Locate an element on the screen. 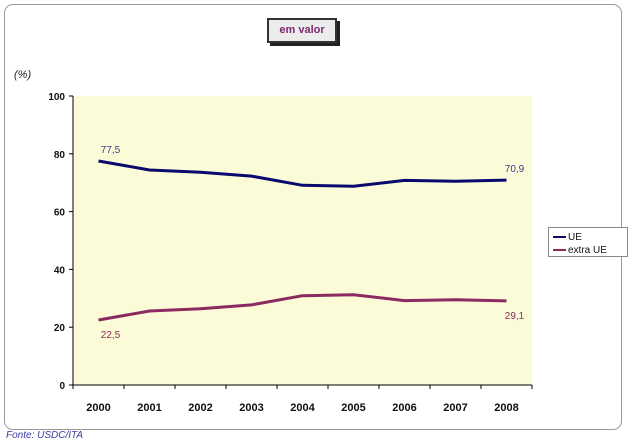  data-label: 22,5 is located at coordinates (111, 335).